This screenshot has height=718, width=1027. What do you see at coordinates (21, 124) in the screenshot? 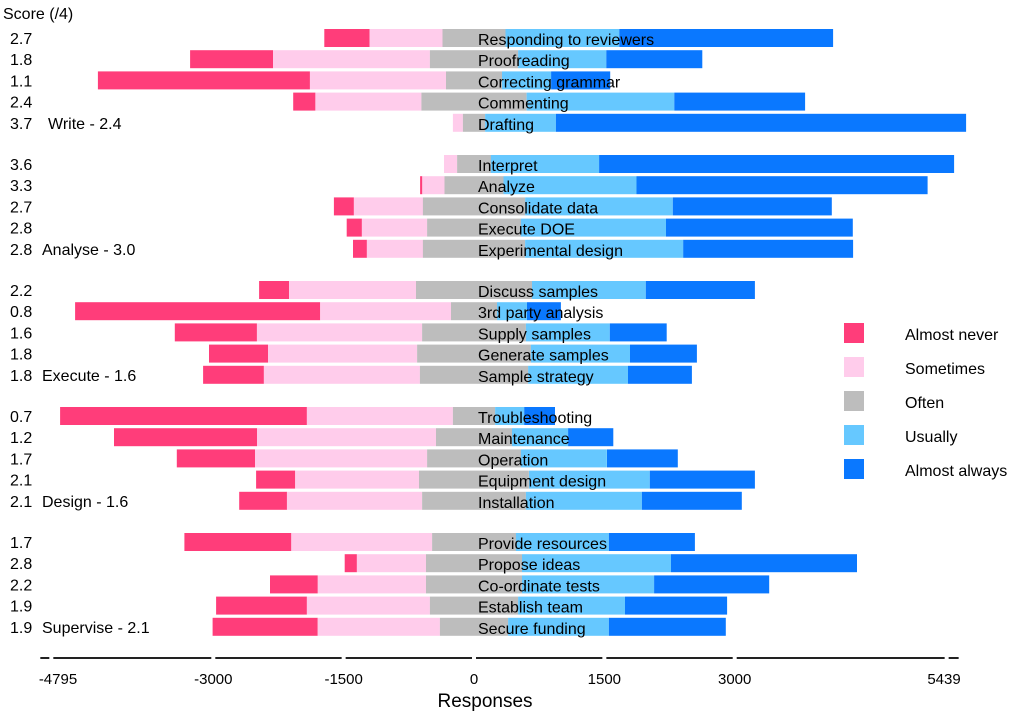
I see `row-score: 3.7` at bounding box center [21, 124].